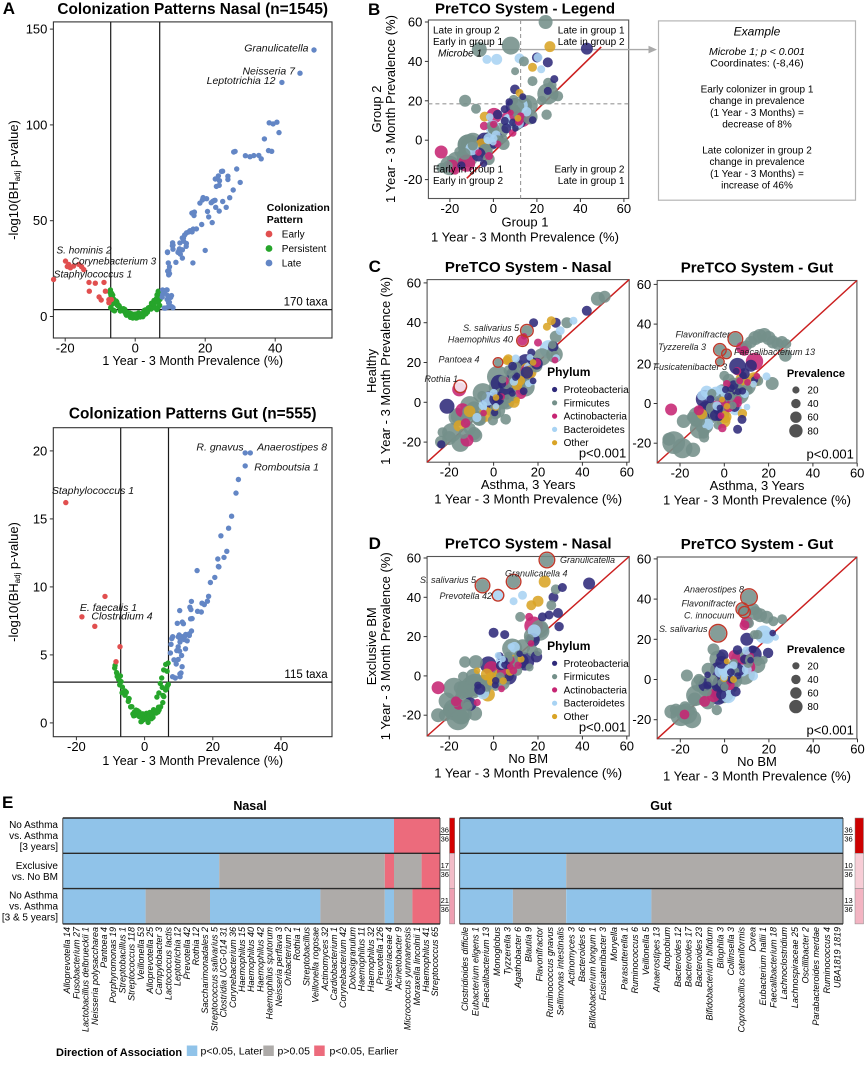  I want to click on svg-text: Lactococcus lactis, so click(168, 964).